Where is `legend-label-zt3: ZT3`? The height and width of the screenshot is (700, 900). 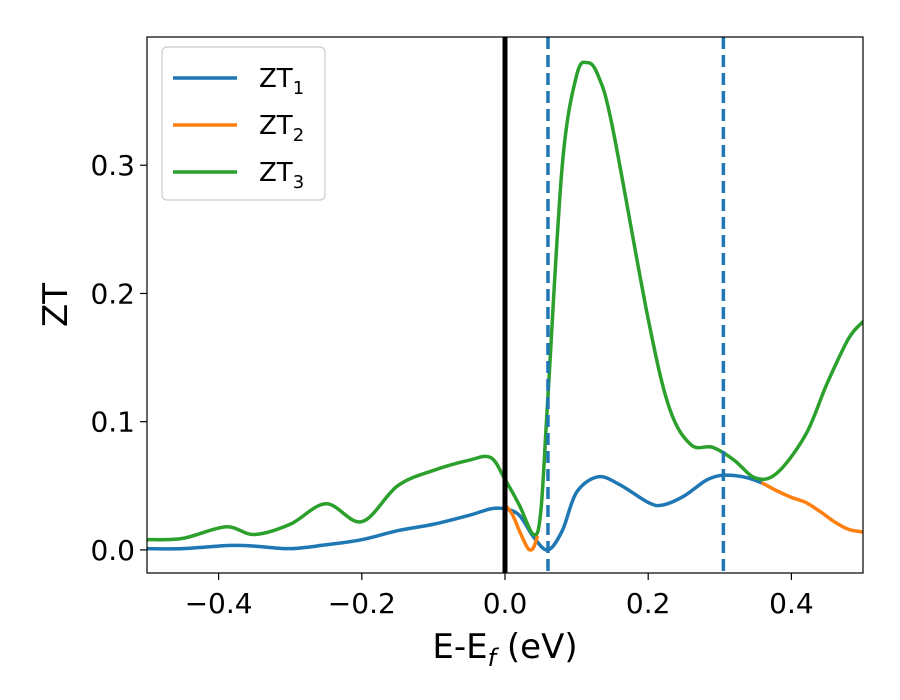
legend-label-zt3: ZT3 is located at coordinates (281, 175).